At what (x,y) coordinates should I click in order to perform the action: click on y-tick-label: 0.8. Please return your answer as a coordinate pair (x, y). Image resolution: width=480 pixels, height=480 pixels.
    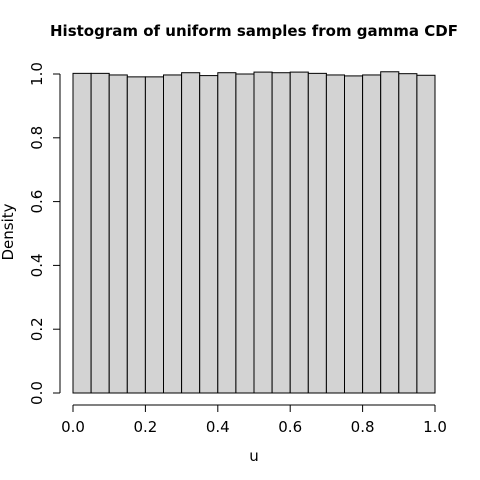
    Looking at the image, I should click on (37, 138).